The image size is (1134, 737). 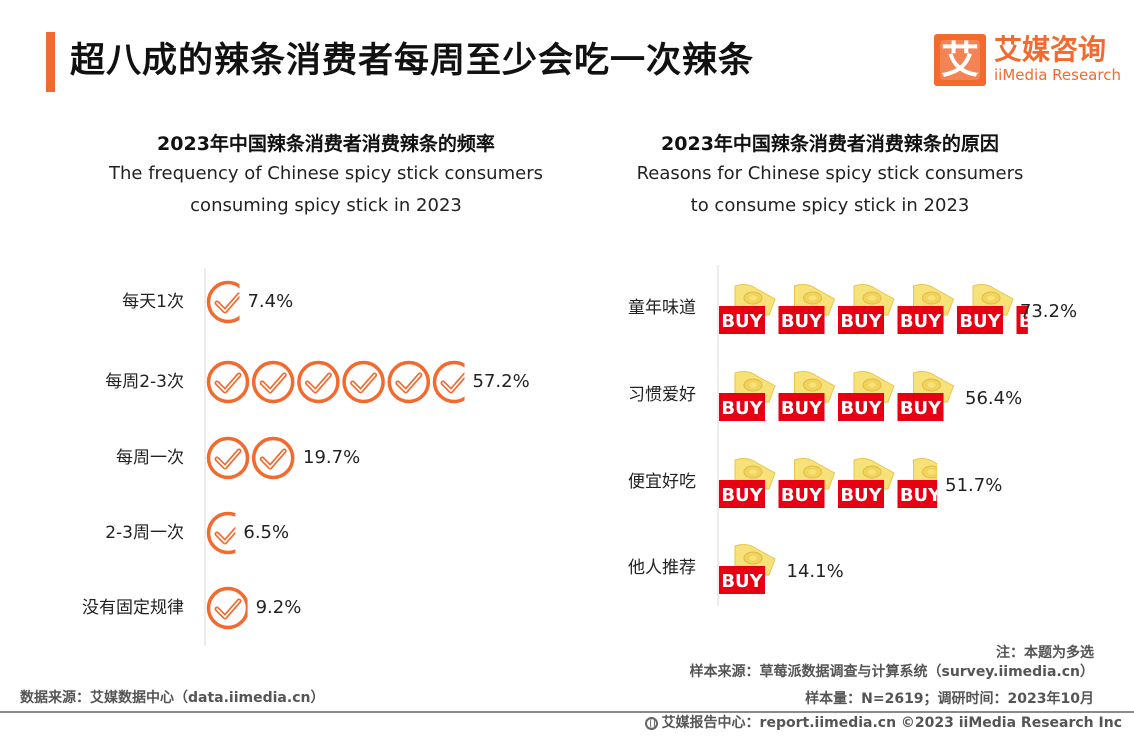 What do you see at coordinates (837, 396) in the screenshot?
I see `reasons-bar-1: BUY BUY BUY BUY` at bounding box center [837, 396].